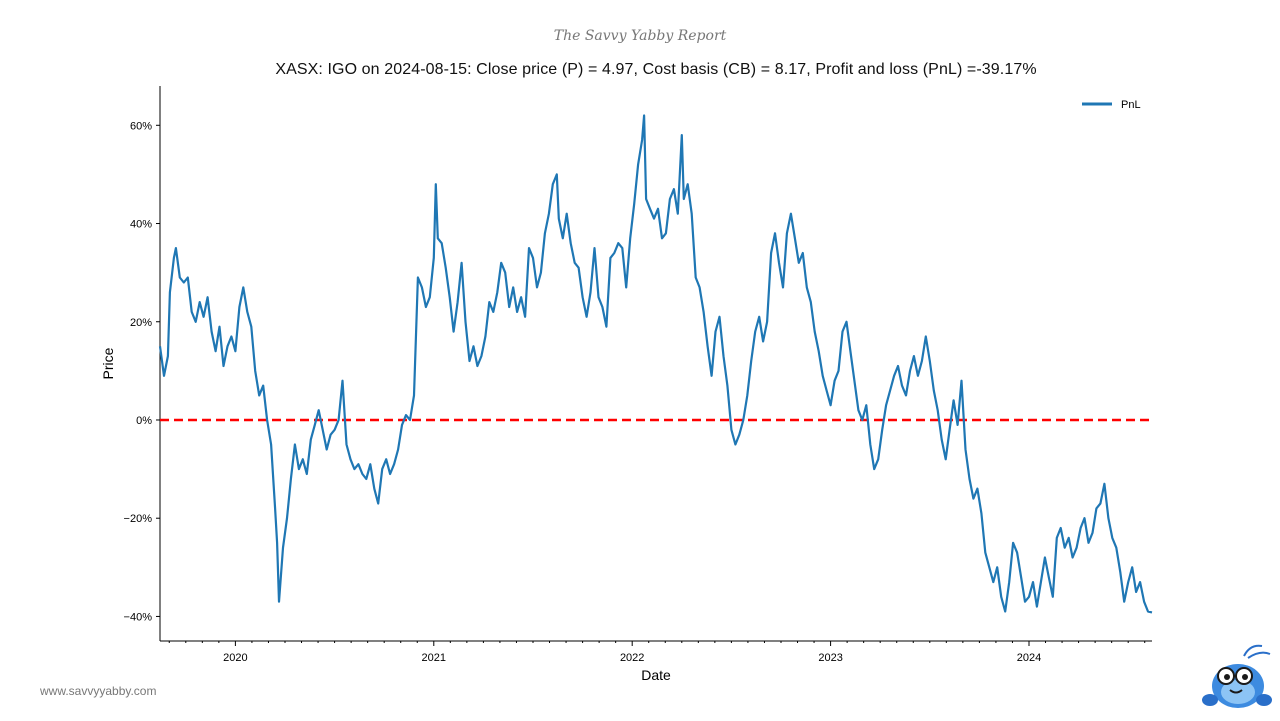  I want to click on x-tick-label: 2022, so click(632, 658).